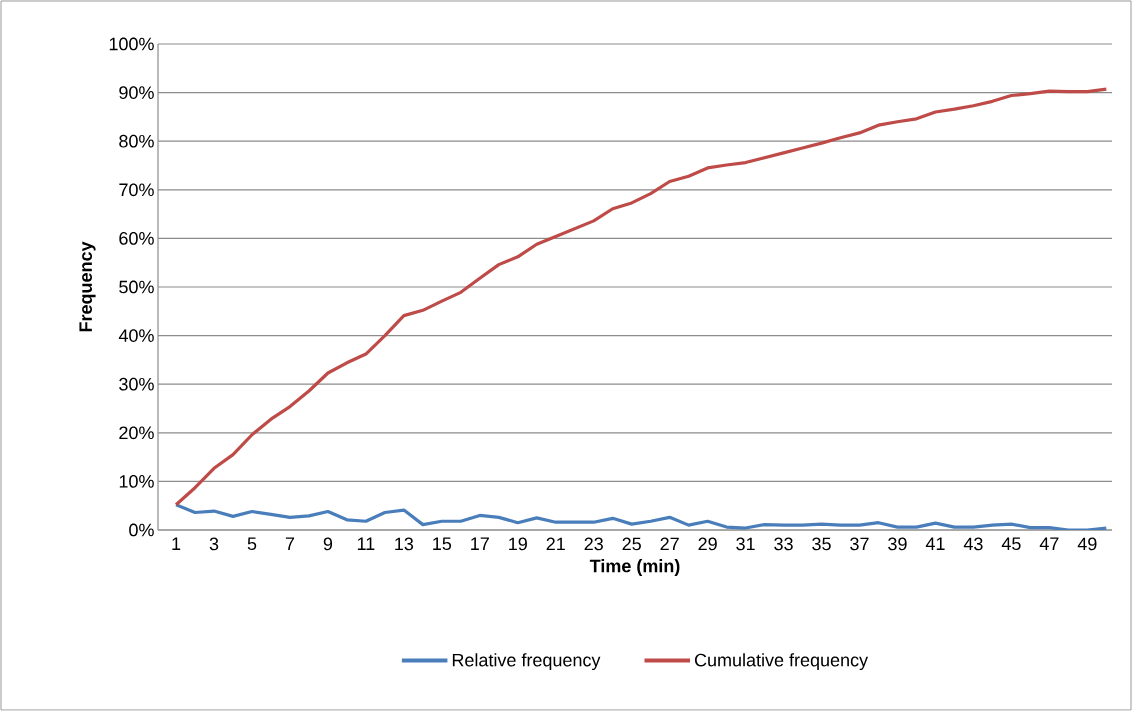 The height and width of the screenshot is (711, 1132). I want to click on x-tick-label: 41, so click(935, 543).